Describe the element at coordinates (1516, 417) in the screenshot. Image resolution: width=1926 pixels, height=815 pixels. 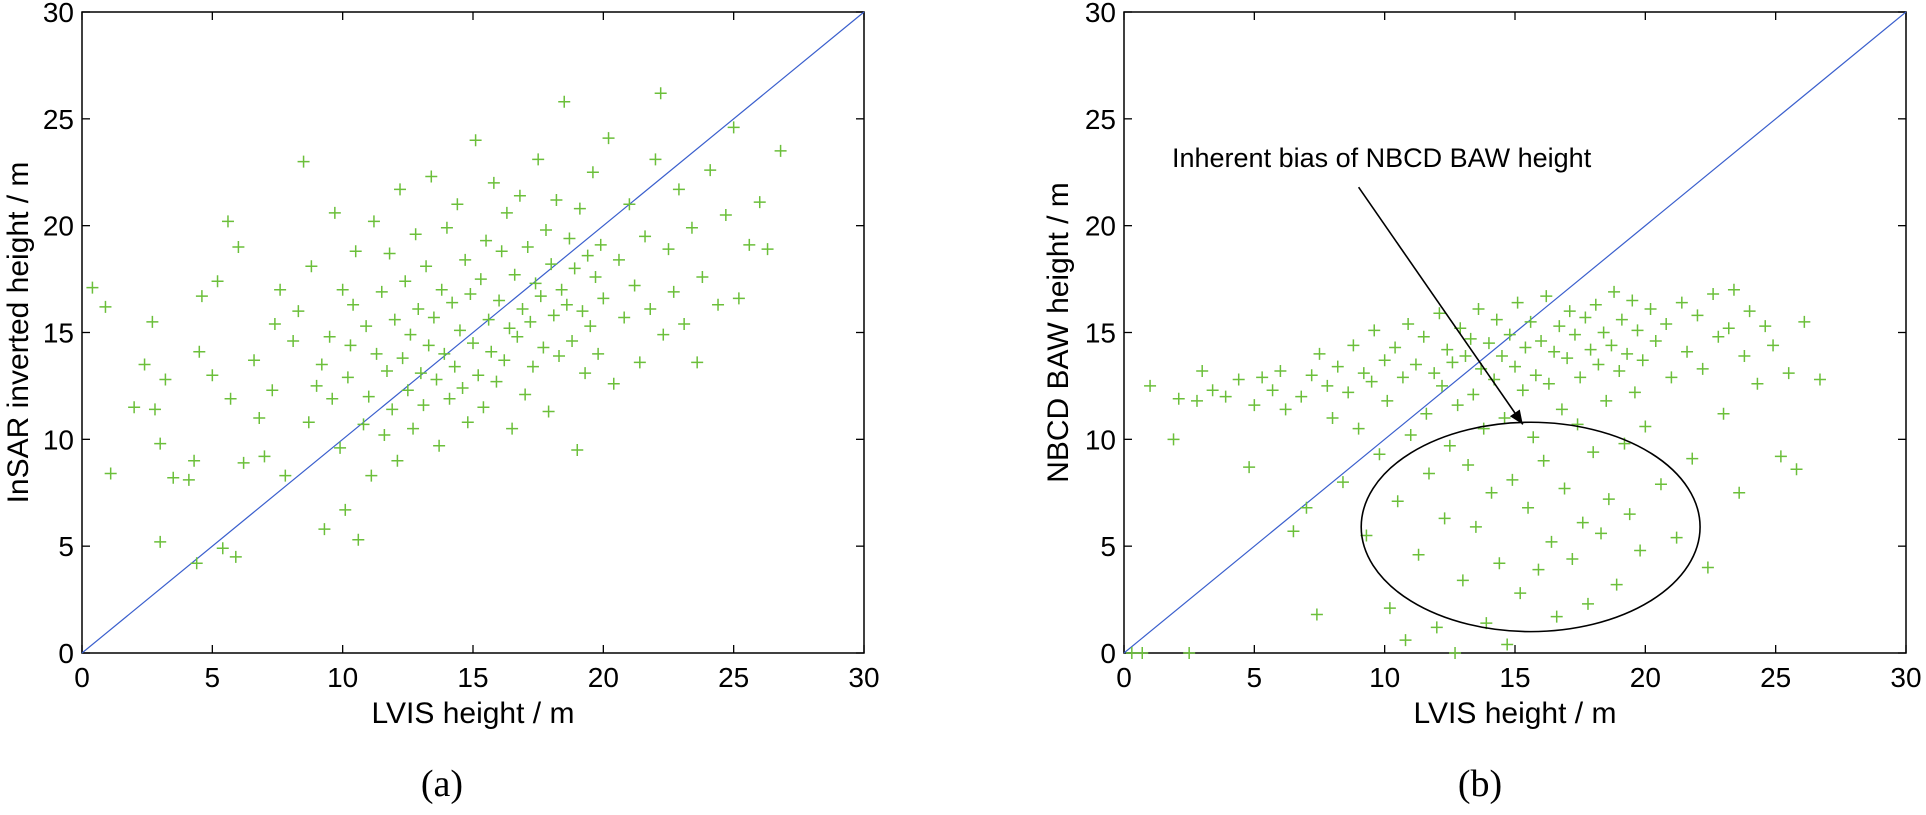
I see `annotation-arrow-head` at that location.